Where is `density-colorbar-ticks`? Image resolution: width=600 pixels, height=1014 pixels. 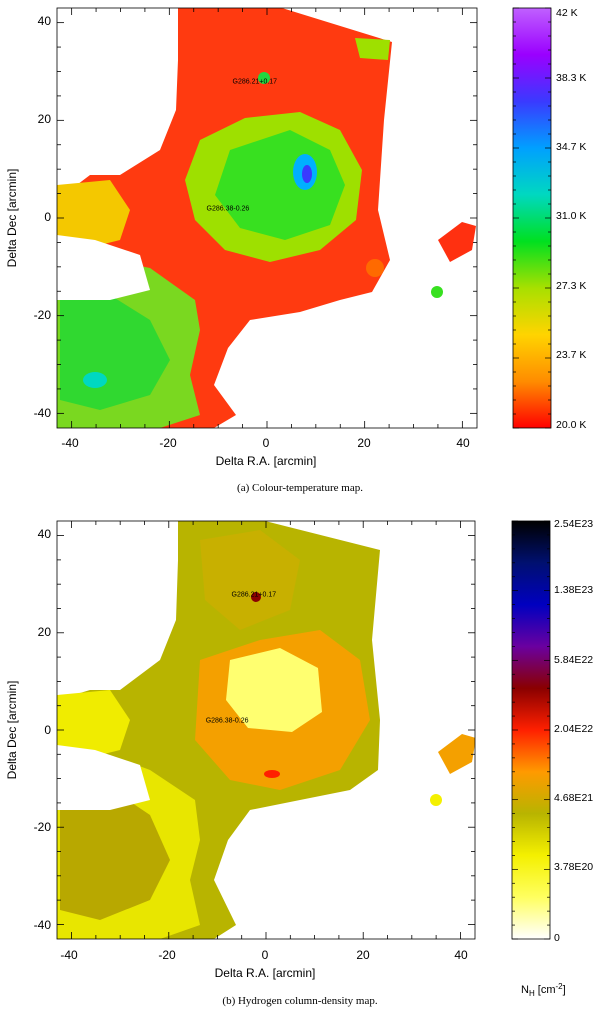 density-colorbar-ticks is located at coordinates (531, 730).